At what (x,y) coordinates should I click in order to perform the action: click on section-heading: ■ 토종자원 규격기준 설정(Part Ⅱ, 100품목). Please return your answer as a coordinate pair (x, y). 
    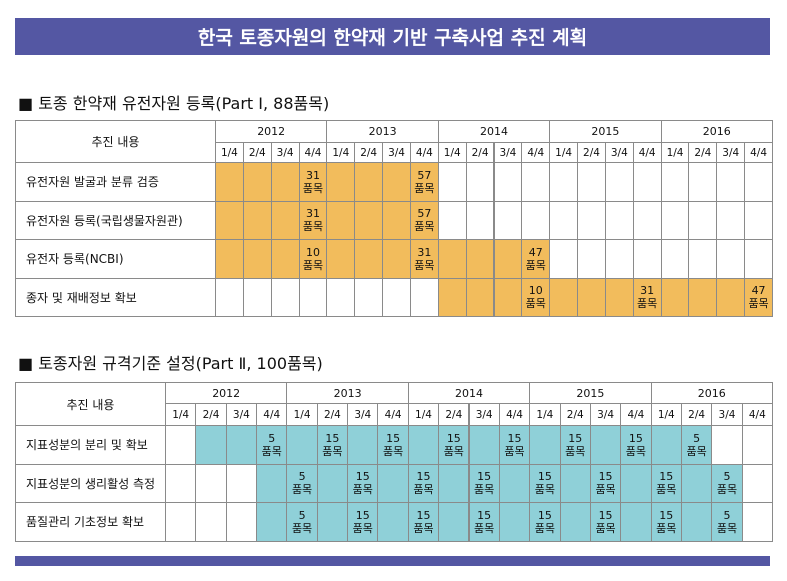
    Looking at the image, I should click on (170, 363).